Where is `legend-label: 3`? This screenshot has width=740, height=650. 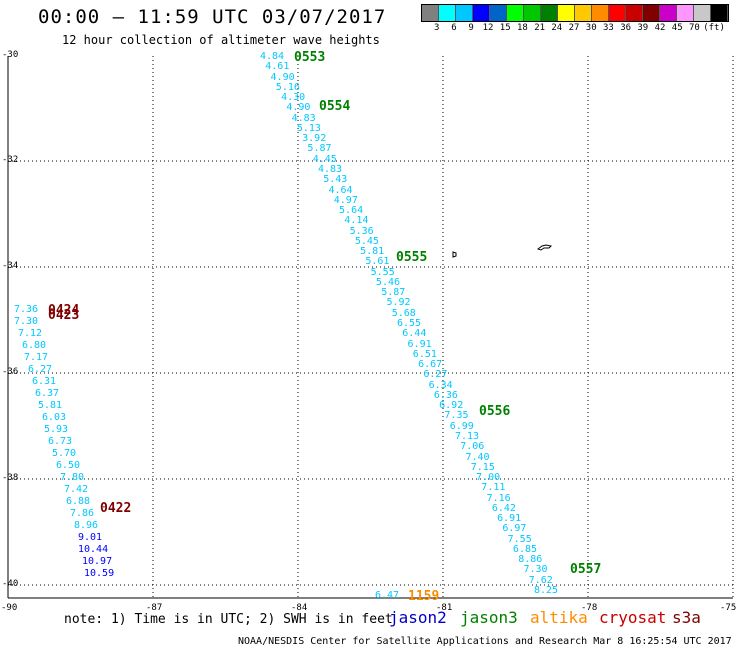 legend-label: 3 is located at coordinates (437, 28).